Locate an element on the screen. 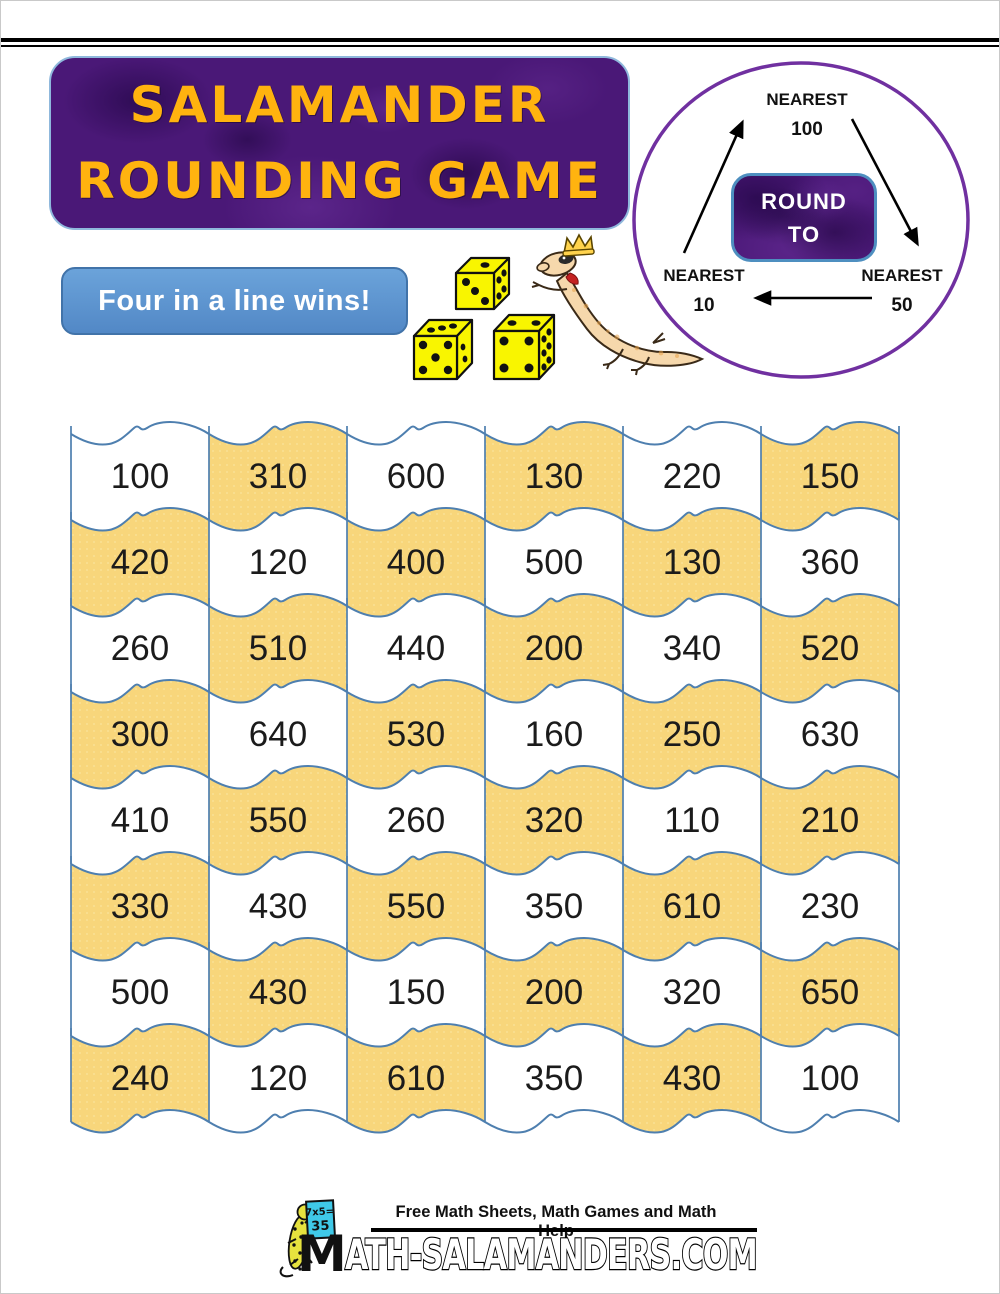 Image resolution: width=1000 pixels, height=1294 pixels. grid-cell-number: 320 is located at coordinates (554, 820).